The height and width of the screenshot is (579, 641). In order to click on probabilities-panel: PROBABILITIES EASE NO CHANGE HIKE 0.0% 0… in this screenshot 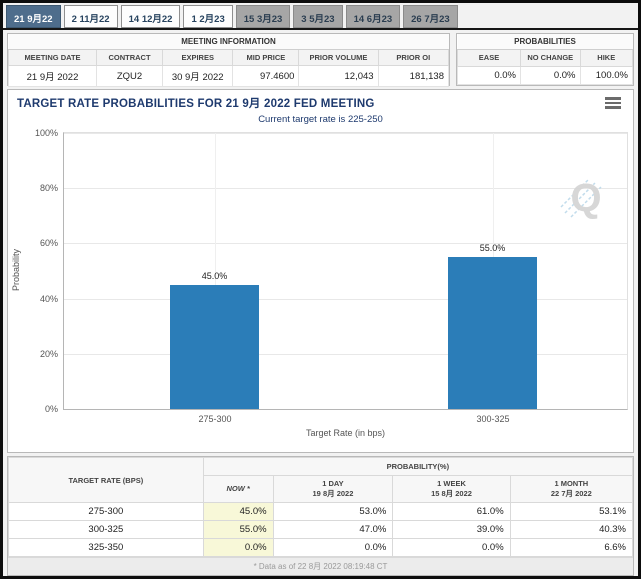, I will do `click(545, 59)`.